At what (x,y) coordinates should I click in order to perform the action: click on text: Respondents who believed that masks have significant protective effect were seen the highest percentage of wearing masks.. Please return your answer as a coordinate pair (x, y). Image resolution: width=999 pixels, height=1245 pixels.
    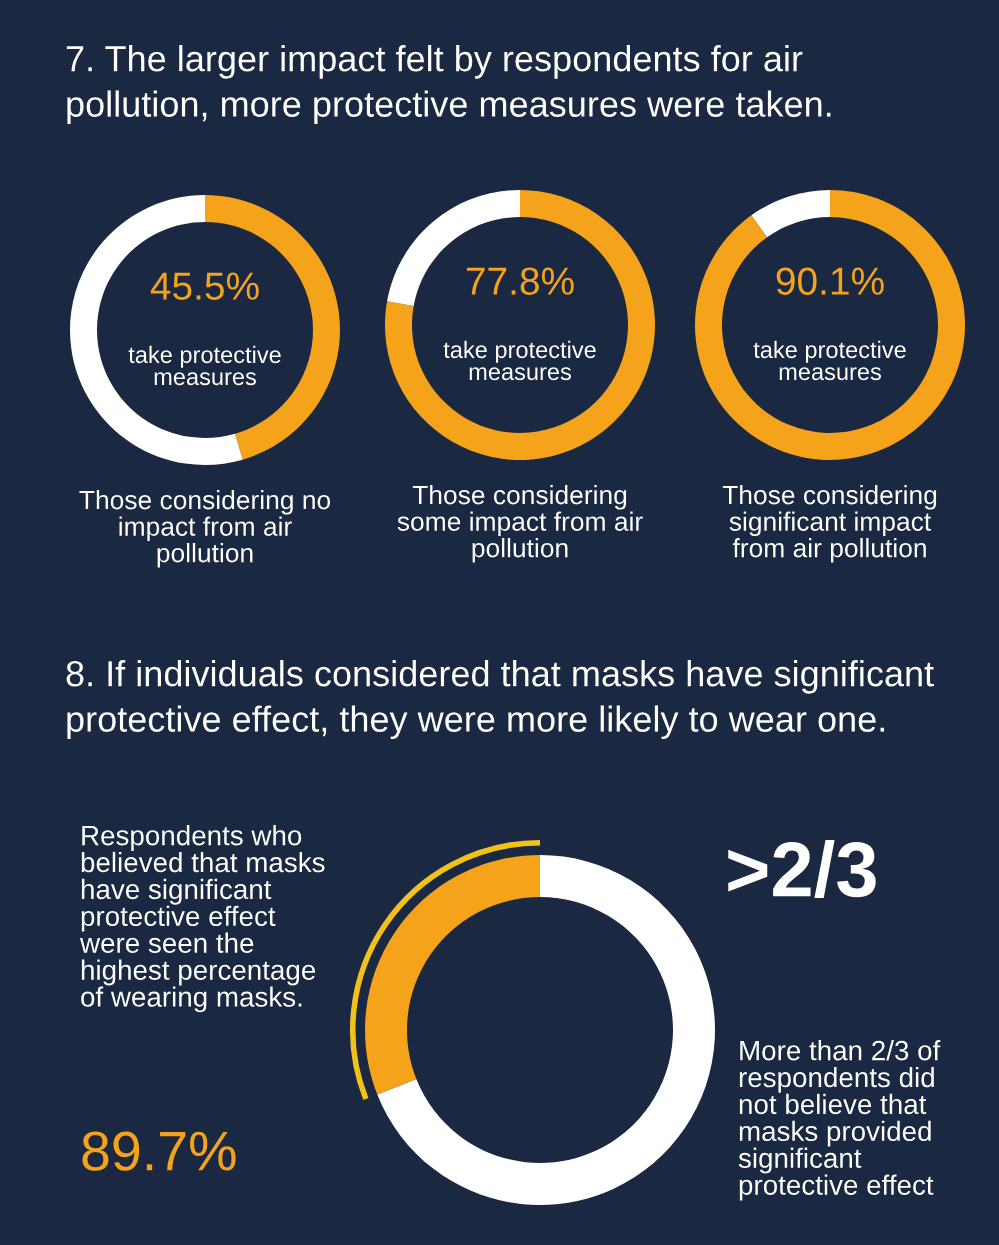
    Looking at the image, I should click on (202, 919).